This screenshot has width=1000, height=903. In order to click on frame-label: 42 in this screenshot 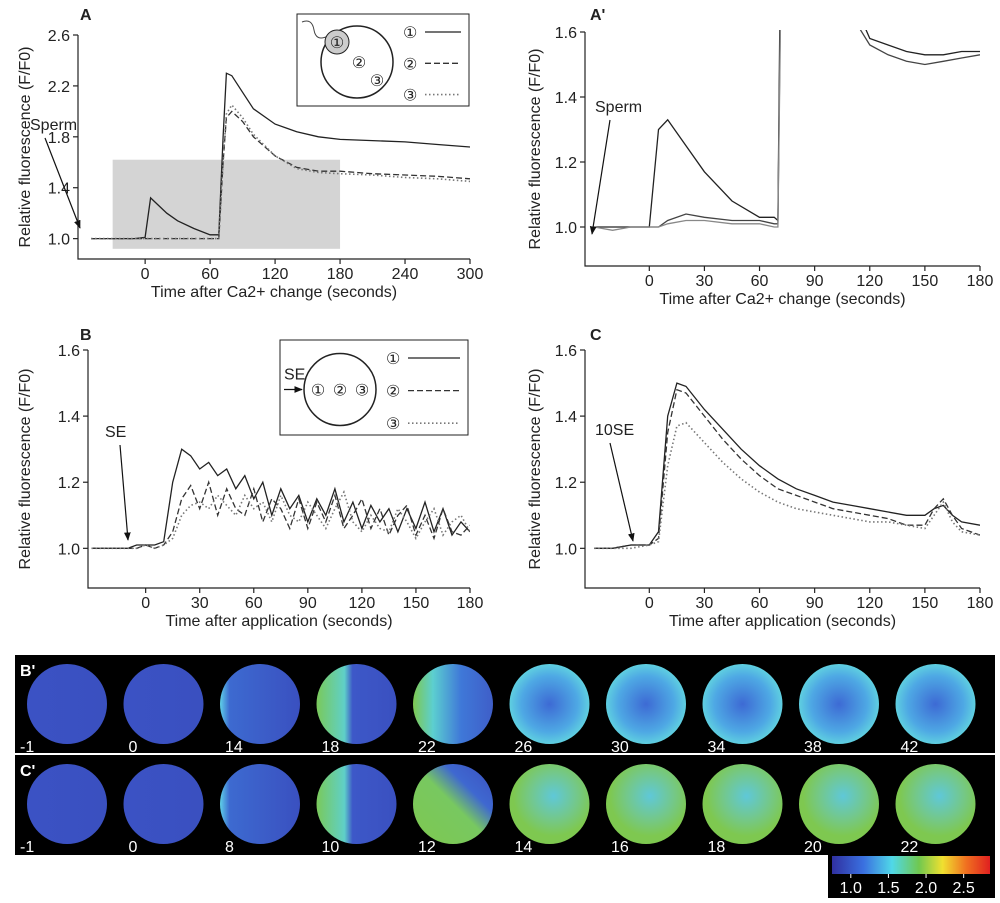, I will do `click(910, 747)`.